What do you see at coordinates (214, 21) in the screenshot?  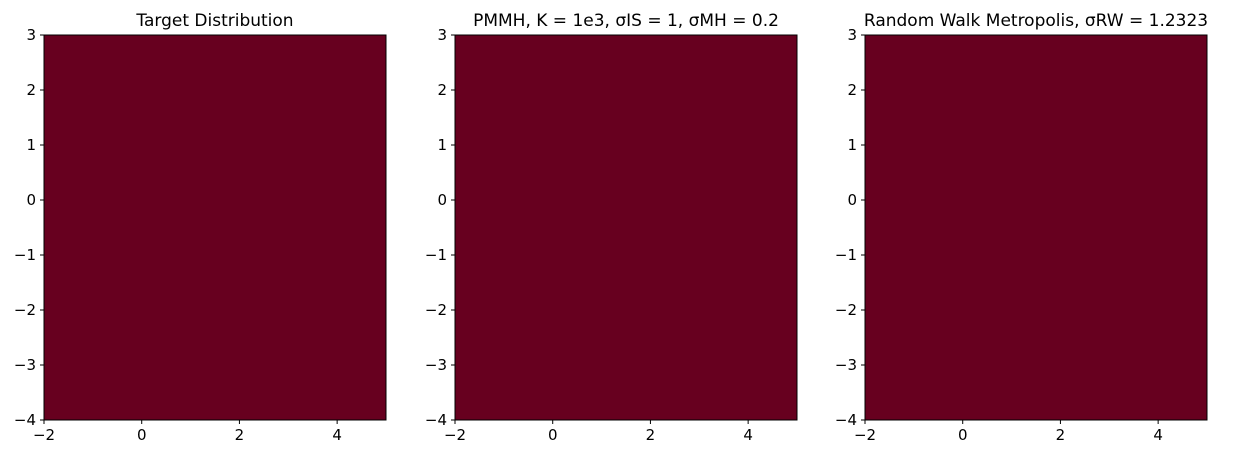 I see `panel-title: Target Distribution` at bounding box center [214, 21].